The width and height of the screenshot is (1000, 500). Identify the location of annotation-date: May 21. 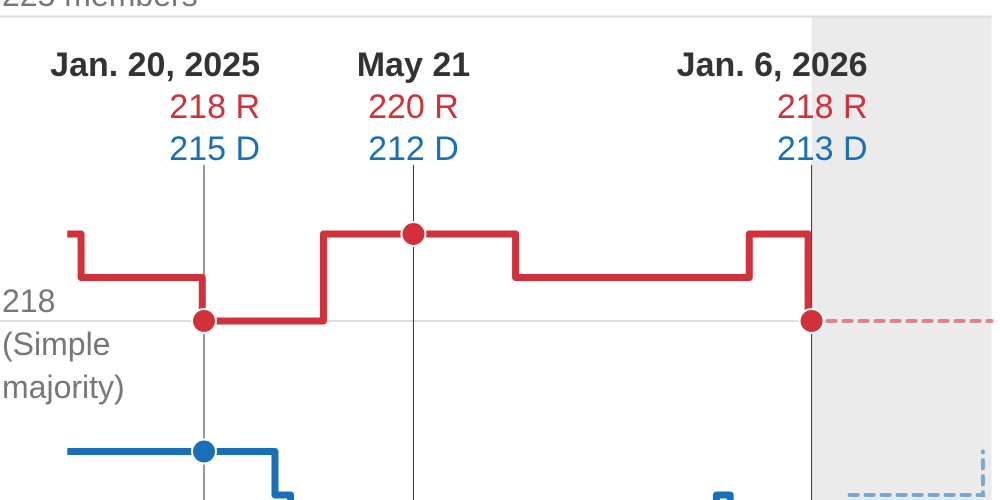
(413, 65).